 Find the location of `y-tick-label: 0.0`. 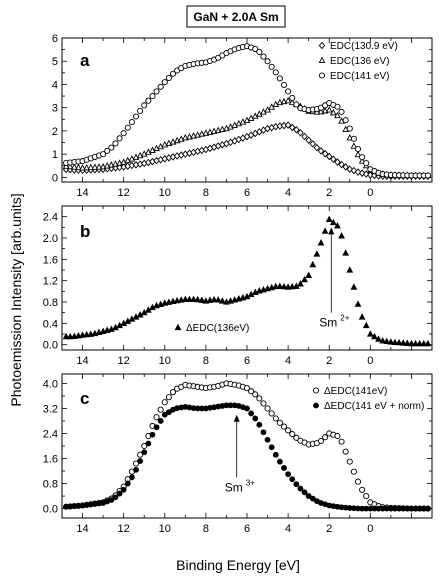

y-tick-label: 0.0 is located at coordinates (50, 346).